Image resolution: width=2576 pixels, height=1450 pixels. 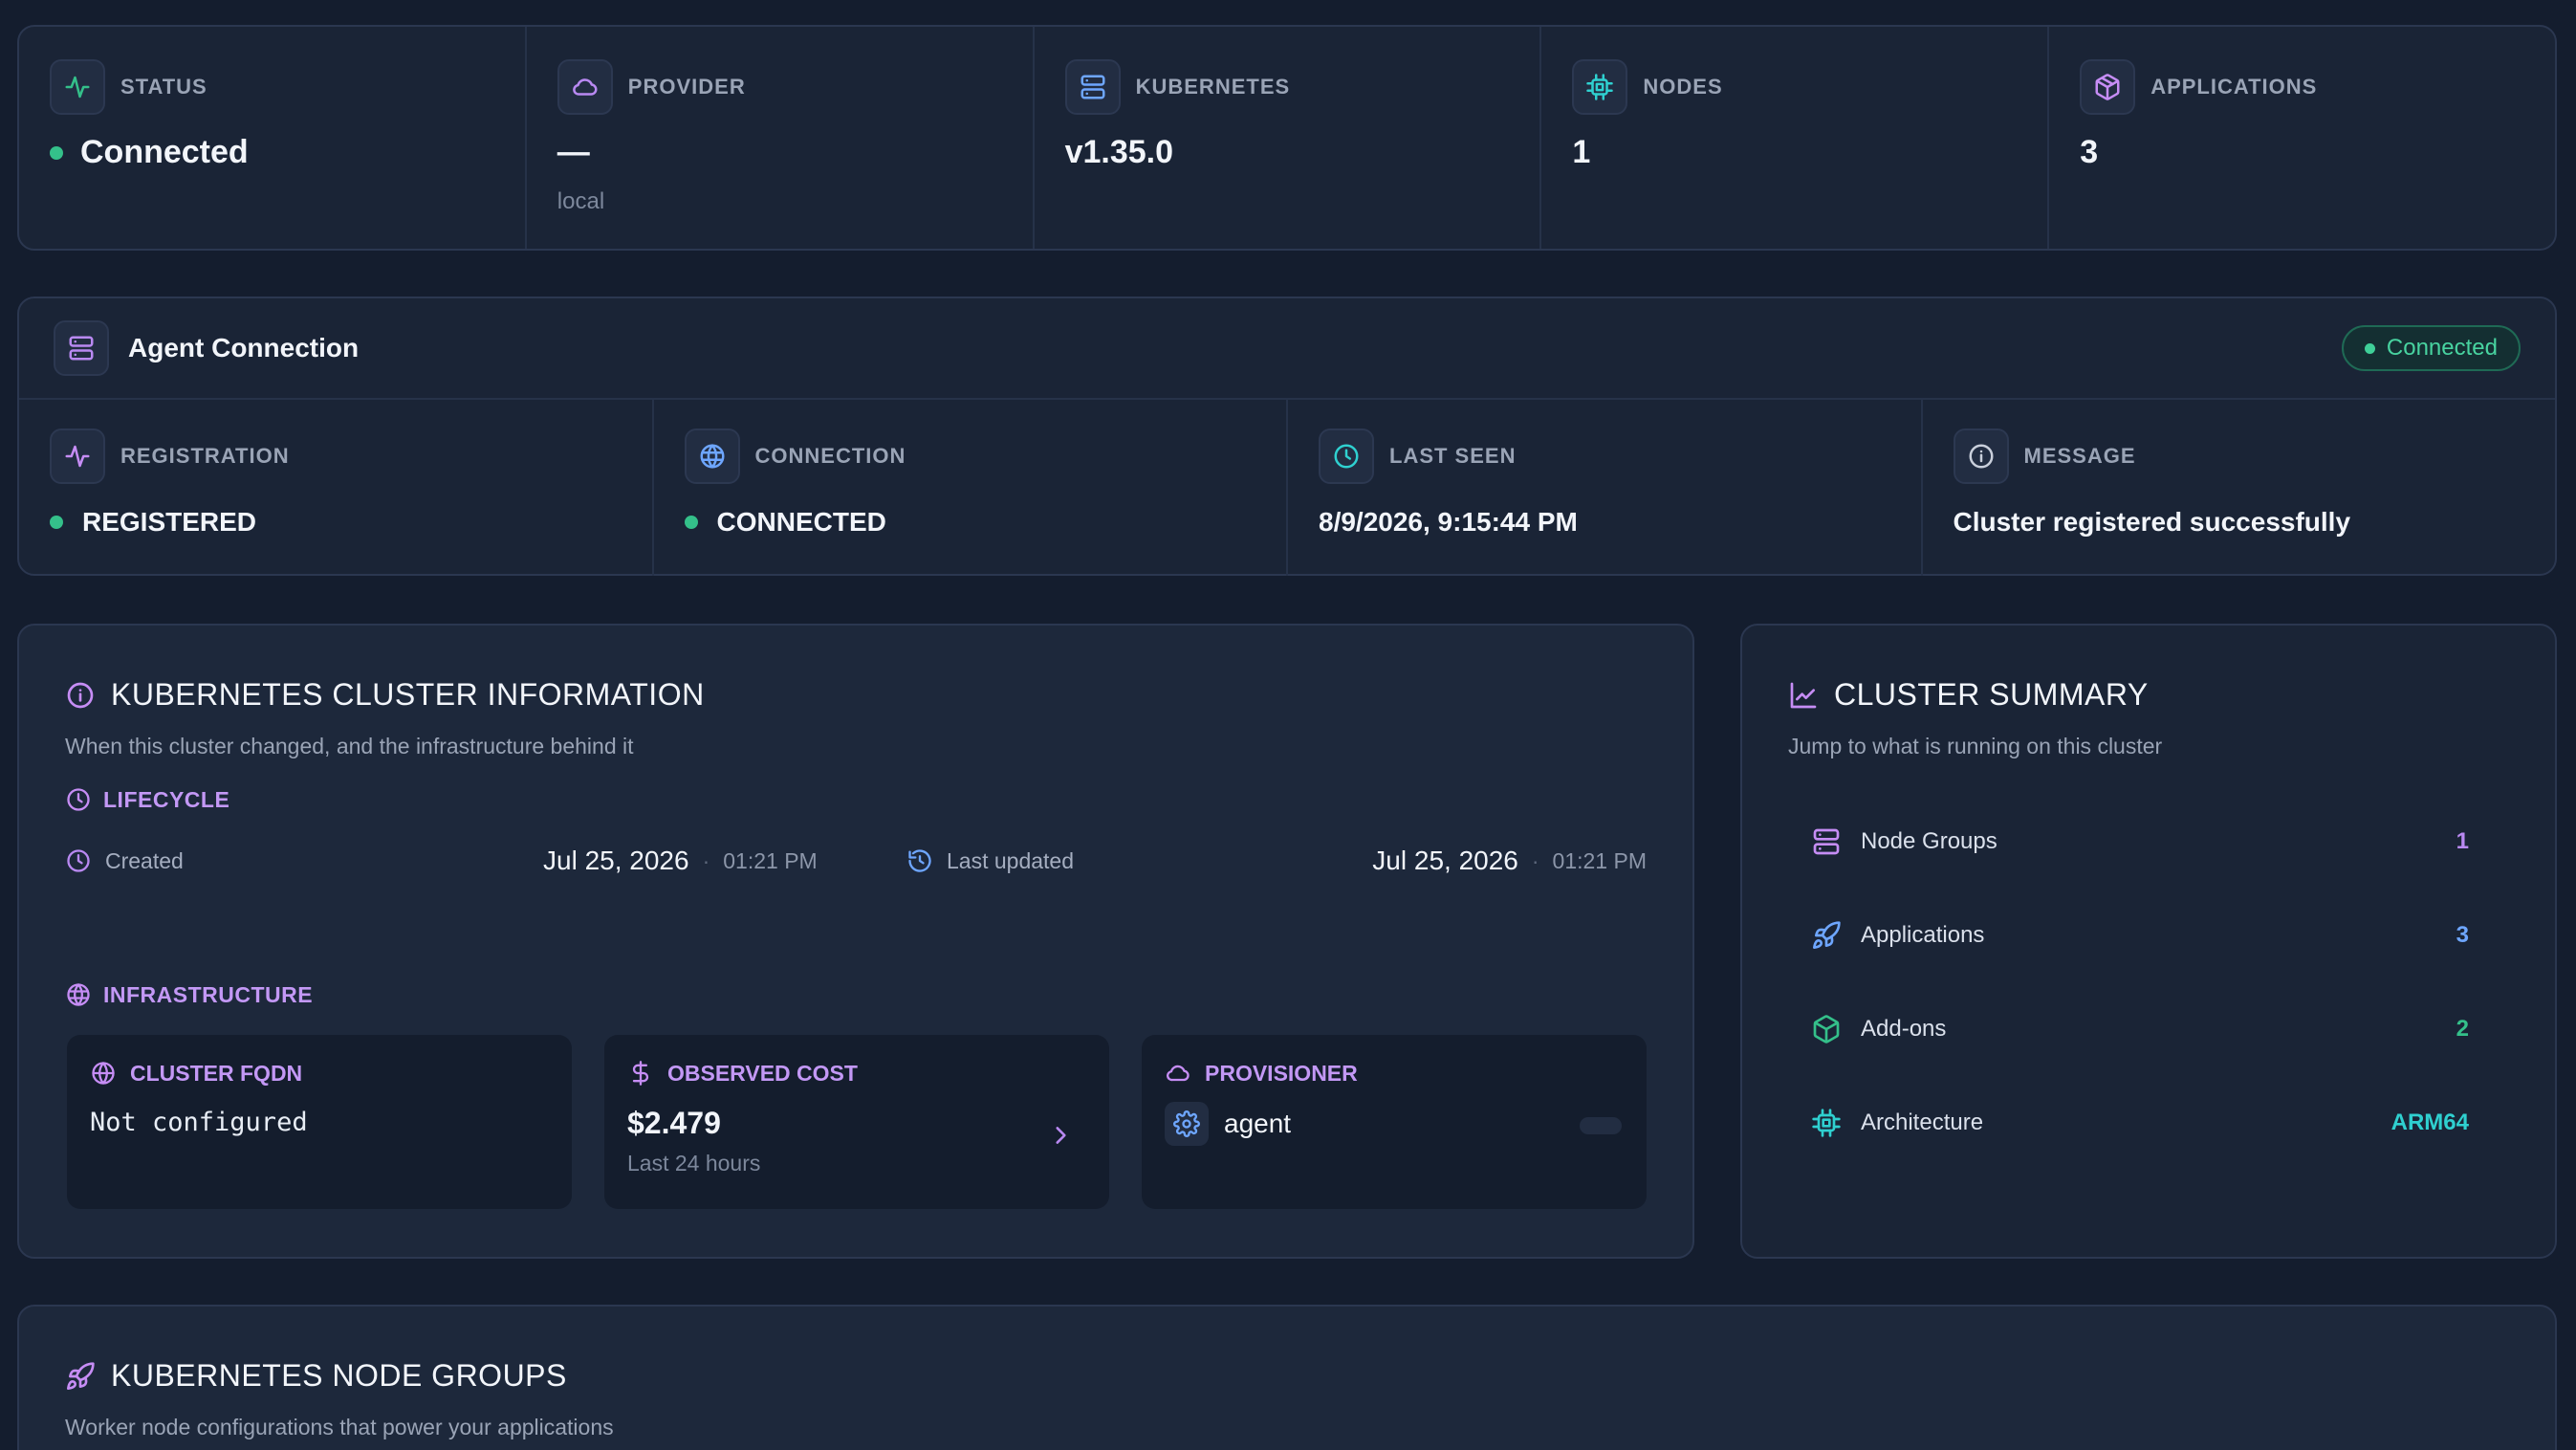 I want to click on provisioner-tile: PROVISIONER agent, so click(x=1394, y=1122).